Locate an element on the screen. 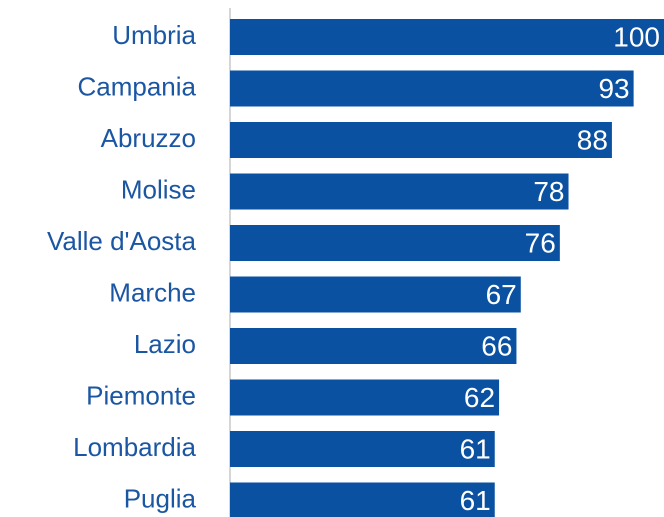 The height and width of the screenshot is (517, 664). category-label: Campania is located at coordinates (136, 86).